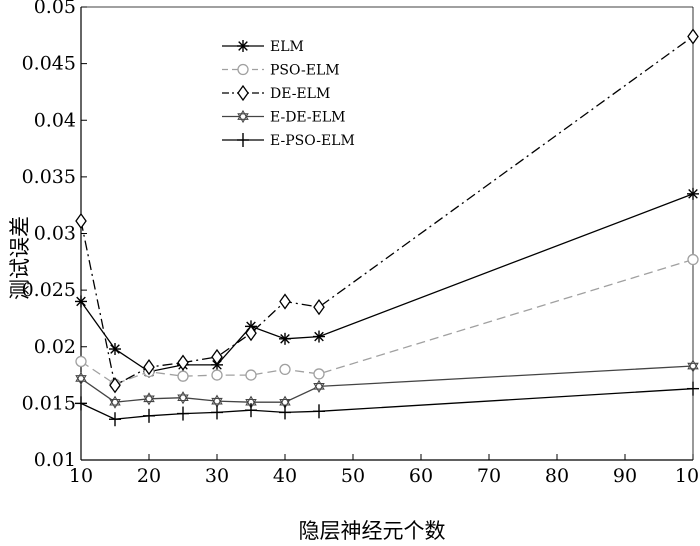  What do you see at coordinates (353, 476) in the screenshot?
I see `x-tick-label: 50` at bounding box center [353, 476].